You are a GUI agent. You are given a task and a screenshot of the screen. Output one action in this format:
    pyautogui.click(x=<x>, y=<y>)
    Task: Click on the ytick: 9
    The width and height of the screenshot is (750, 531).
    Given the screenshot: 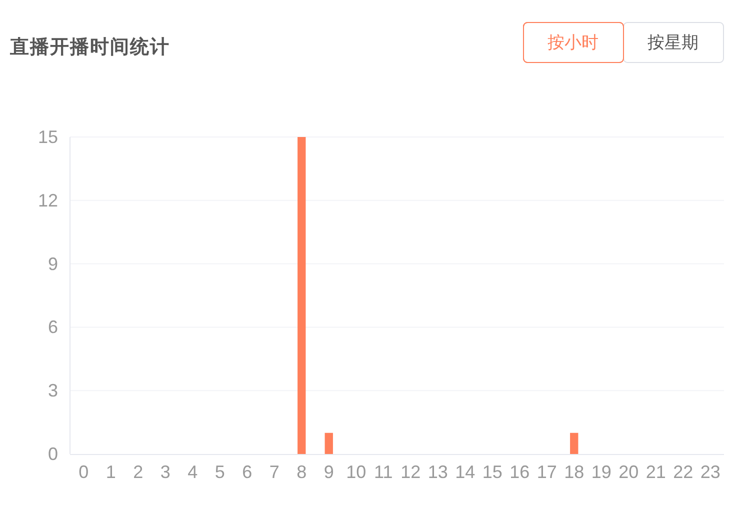 What is the action you would take?
    pyautogui.click(x=53, y=264)
    